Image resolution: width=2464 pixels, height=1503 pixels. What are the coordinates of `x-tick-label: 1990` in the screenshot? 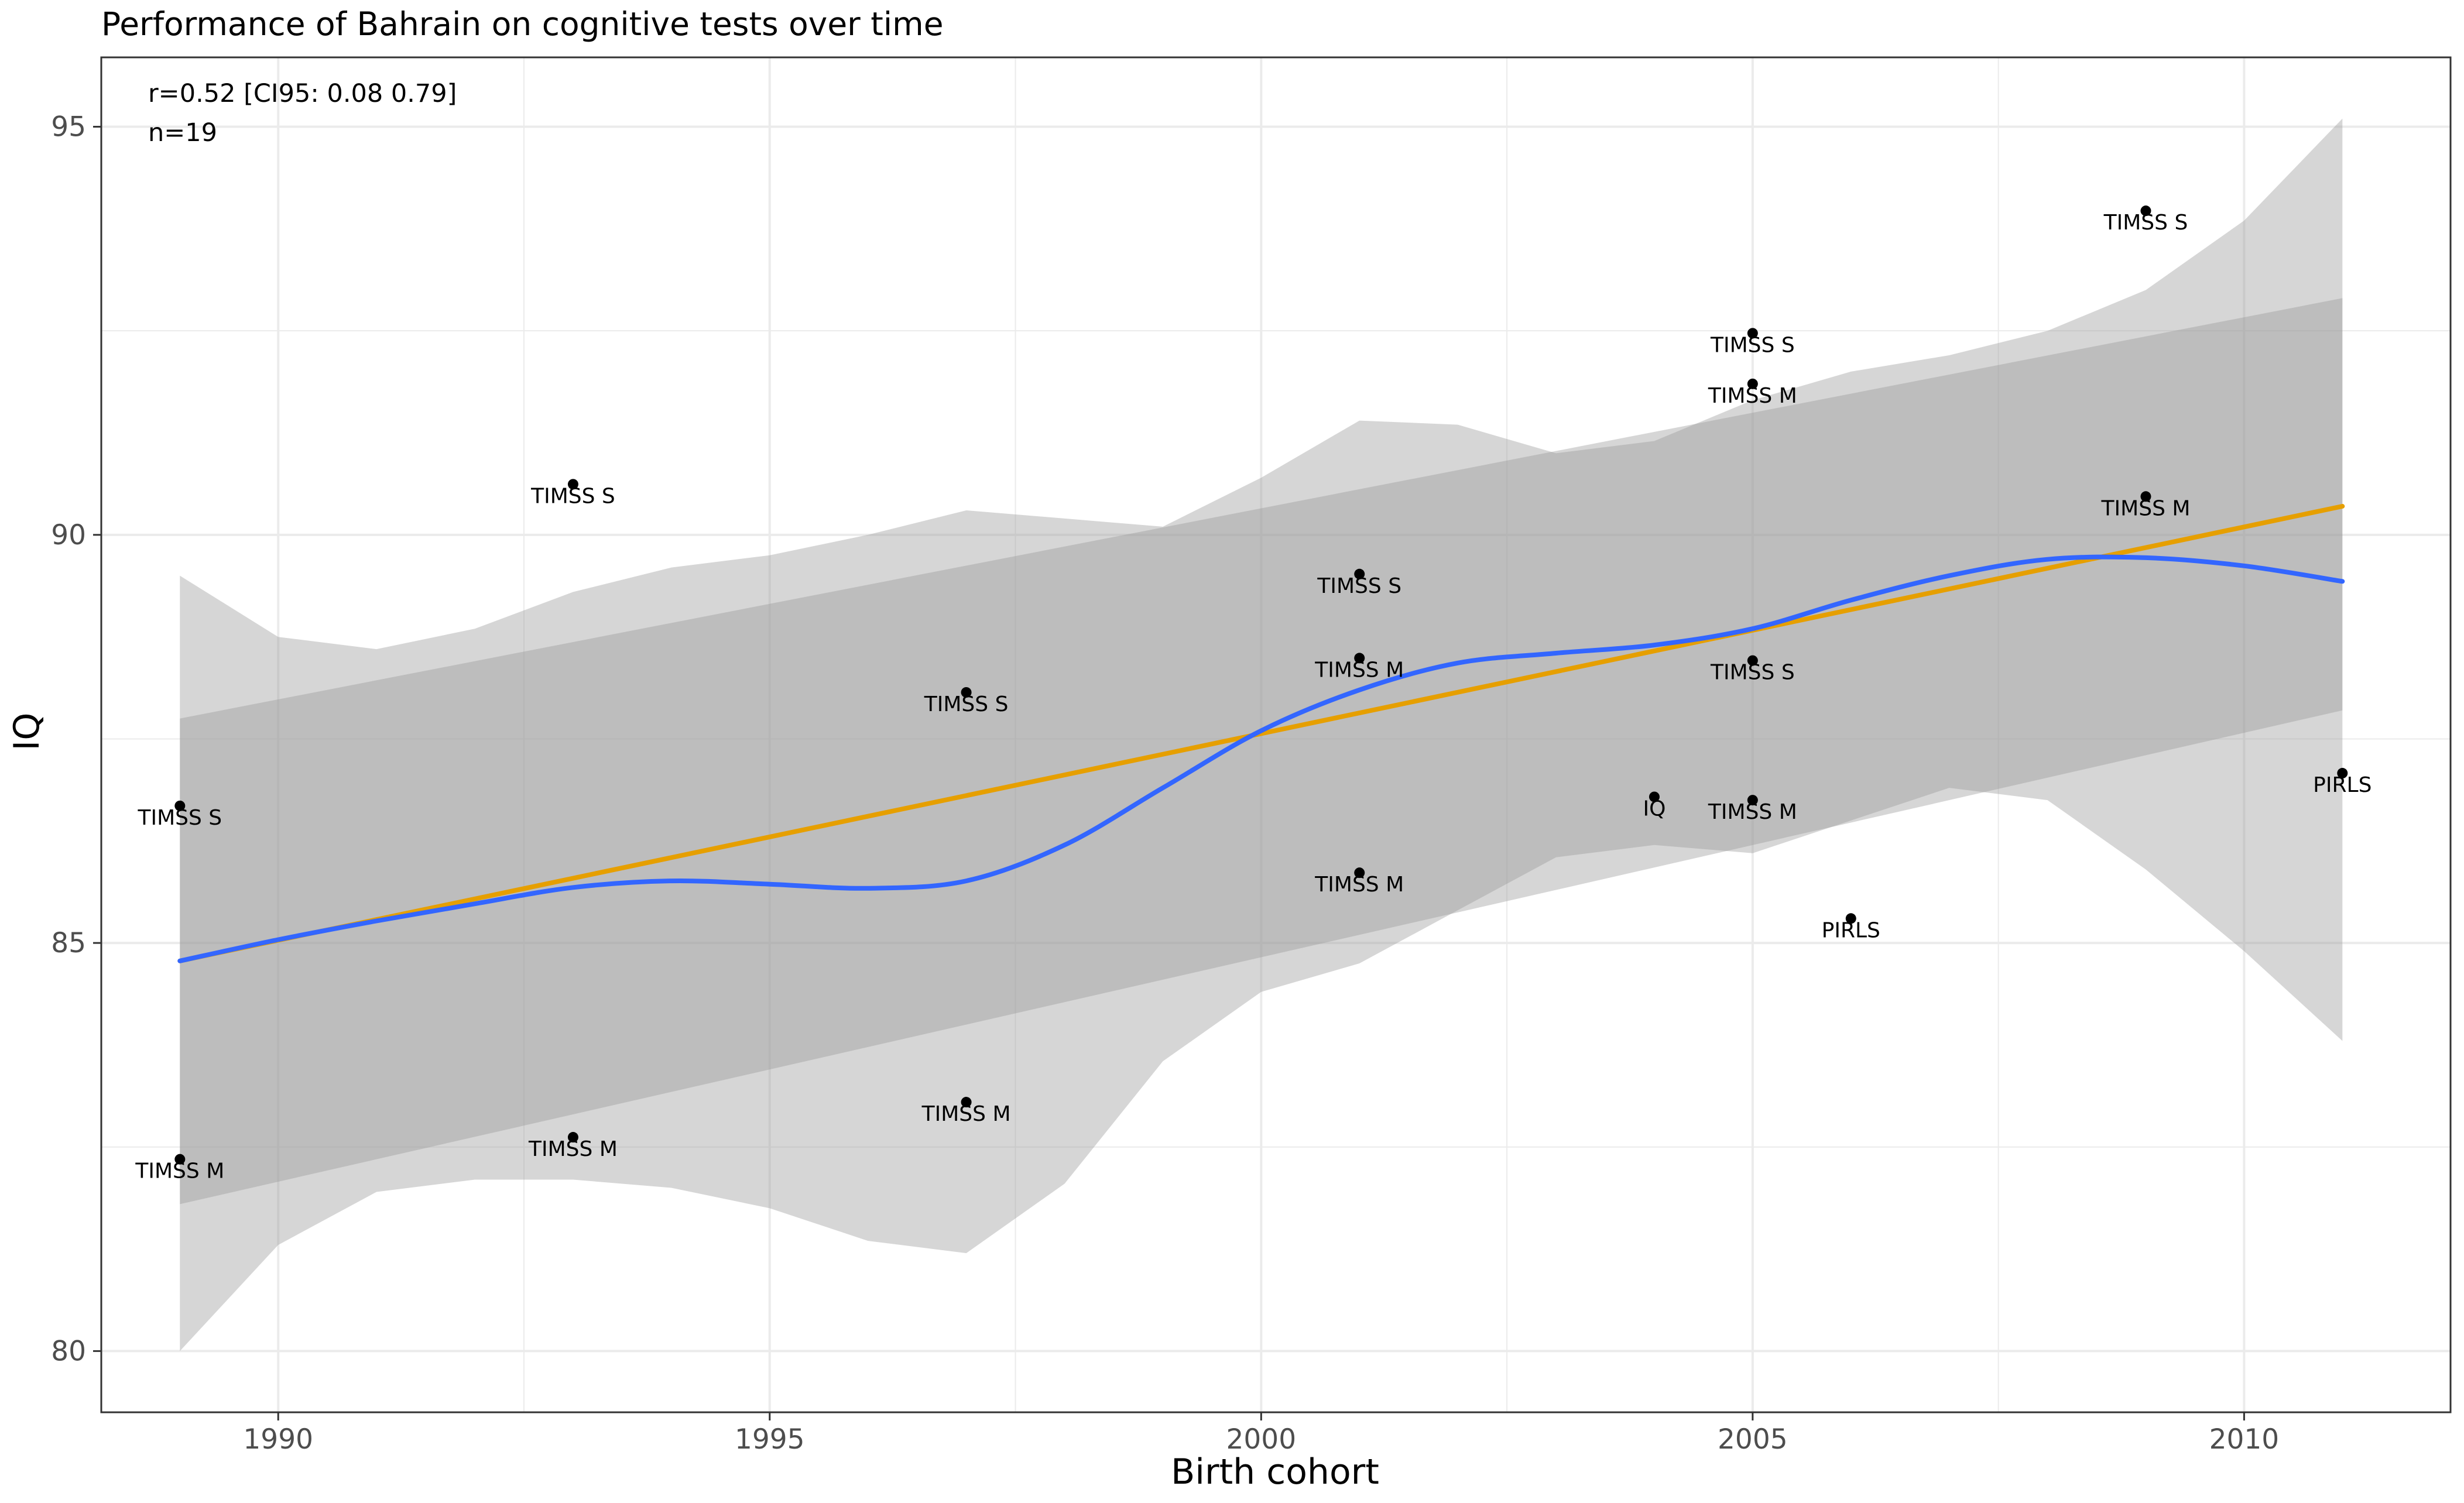 It's located at (278, 1439).